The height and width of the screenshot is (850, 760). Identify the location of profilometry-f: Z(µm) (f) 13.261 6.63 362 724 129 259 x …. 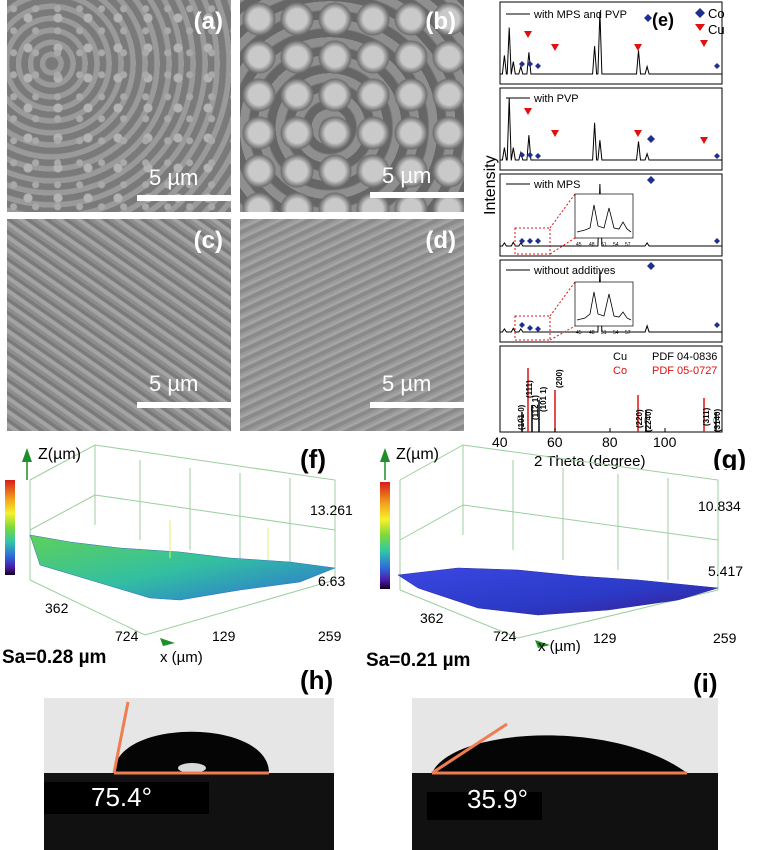
(185, 570).